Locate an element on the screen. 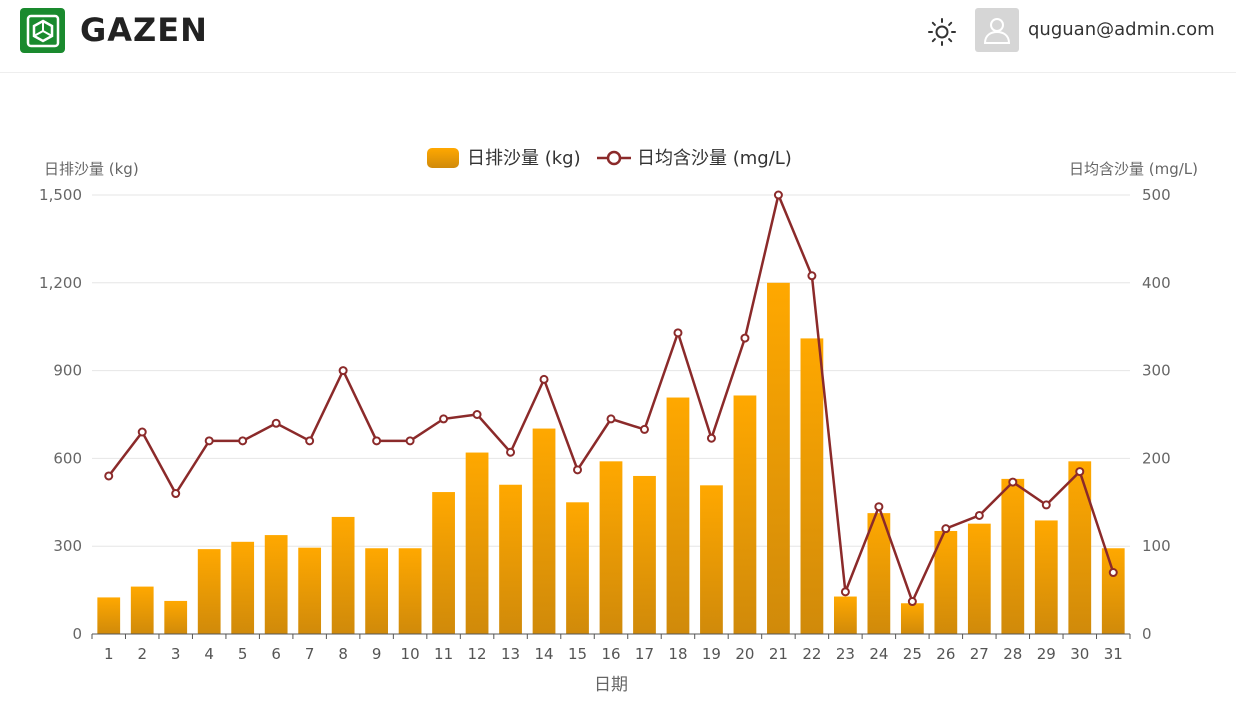  y-left-tick-label: 900 is located at coordinates (67, 371).